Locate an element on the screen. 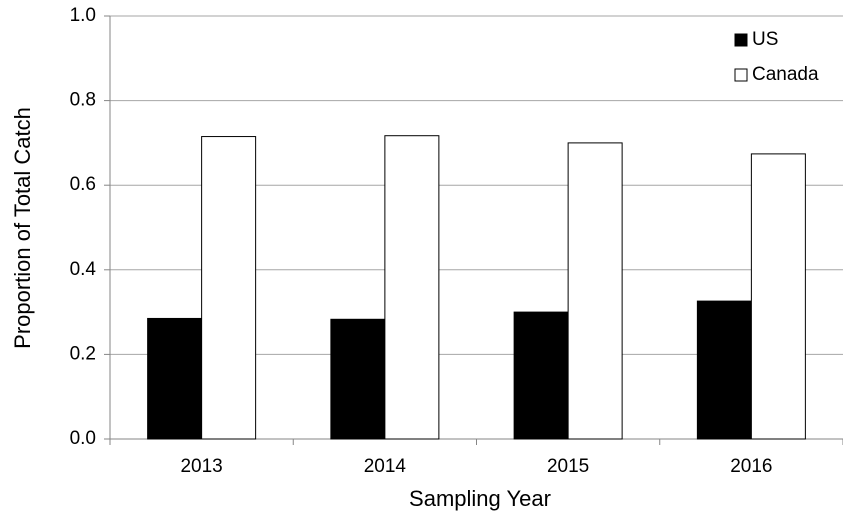  y-axis-title: Proportion of Total Catch is located at coordinates (22, 228).